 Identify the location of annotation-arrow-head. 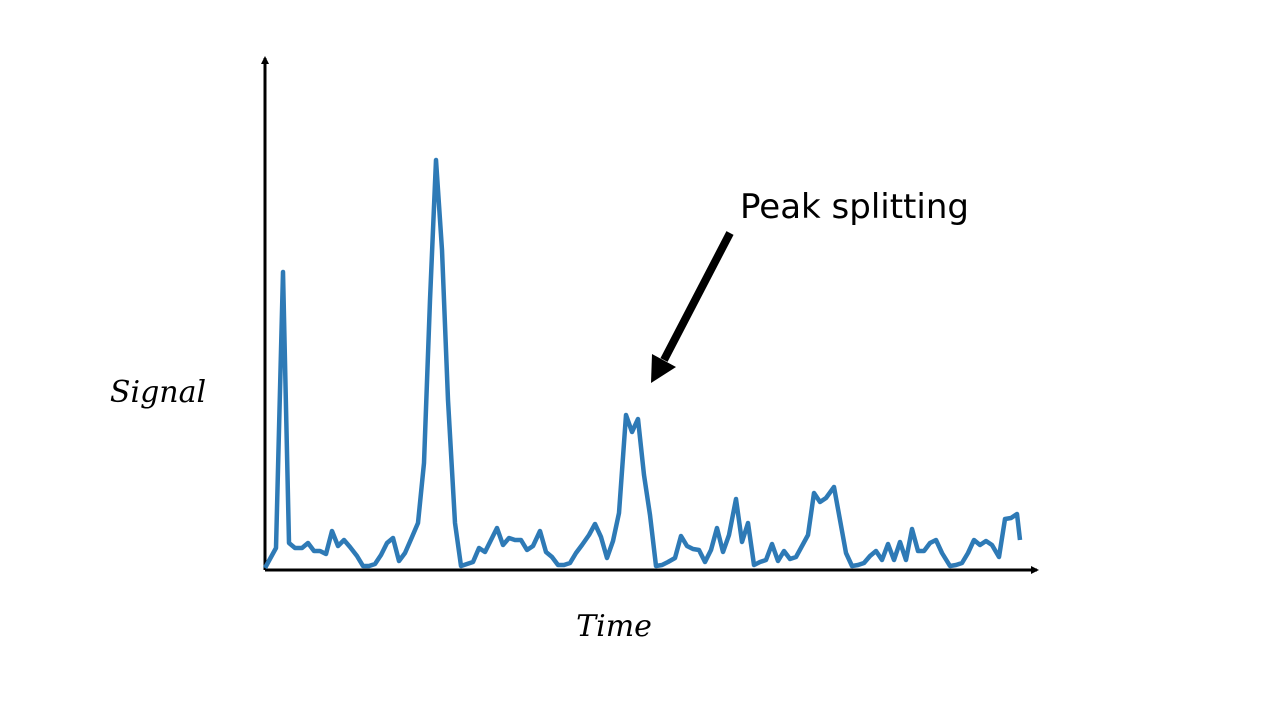
(663, 368).